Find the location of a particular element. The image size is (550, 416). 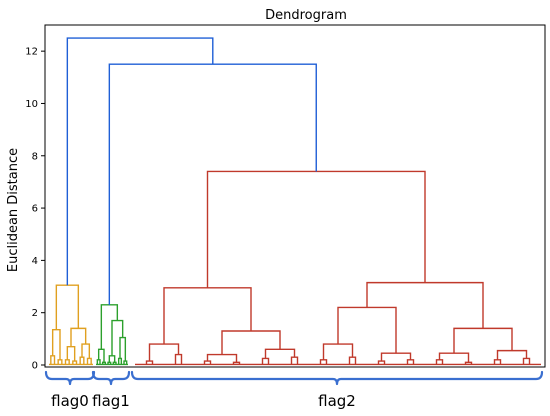

y-tick-label: 0 is located at coordinates (35, 366).